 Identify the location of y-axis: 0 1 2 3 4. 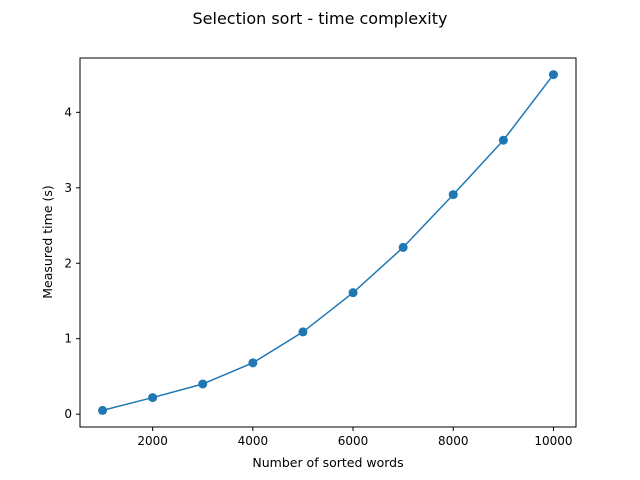
(72, 263).